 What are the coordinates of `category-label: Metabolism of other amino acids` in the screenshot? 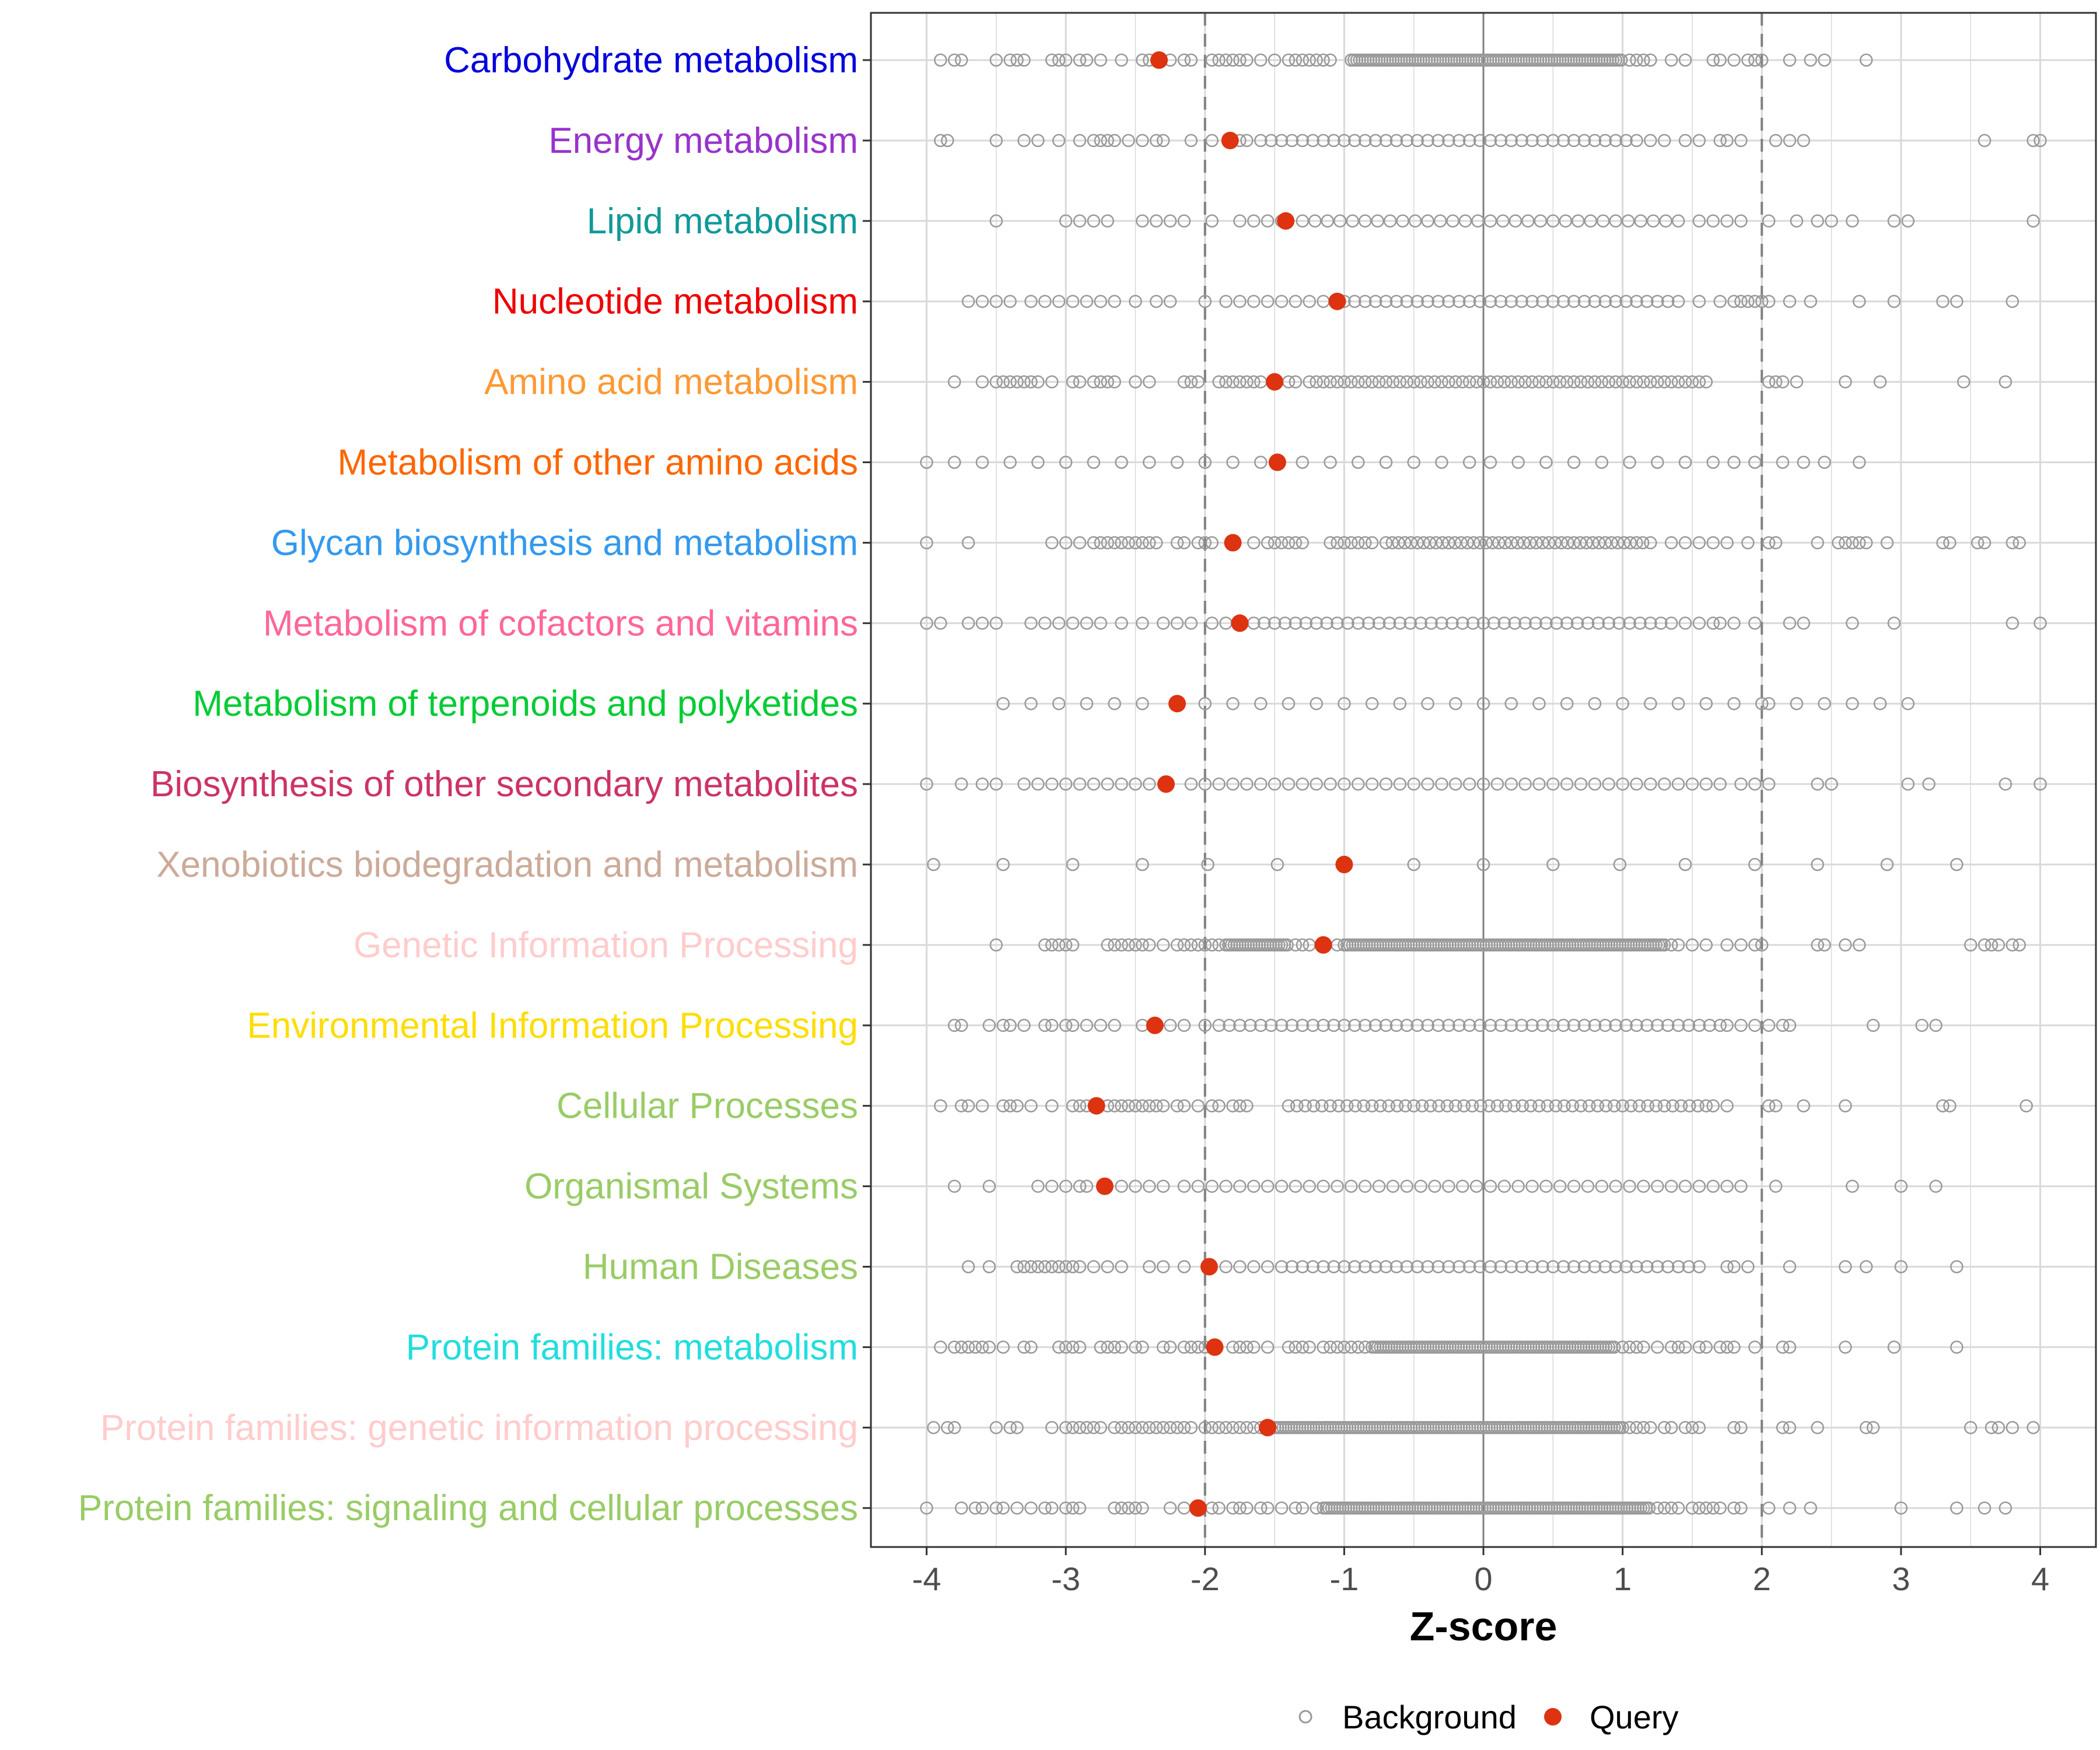 It's located at (597, 463).